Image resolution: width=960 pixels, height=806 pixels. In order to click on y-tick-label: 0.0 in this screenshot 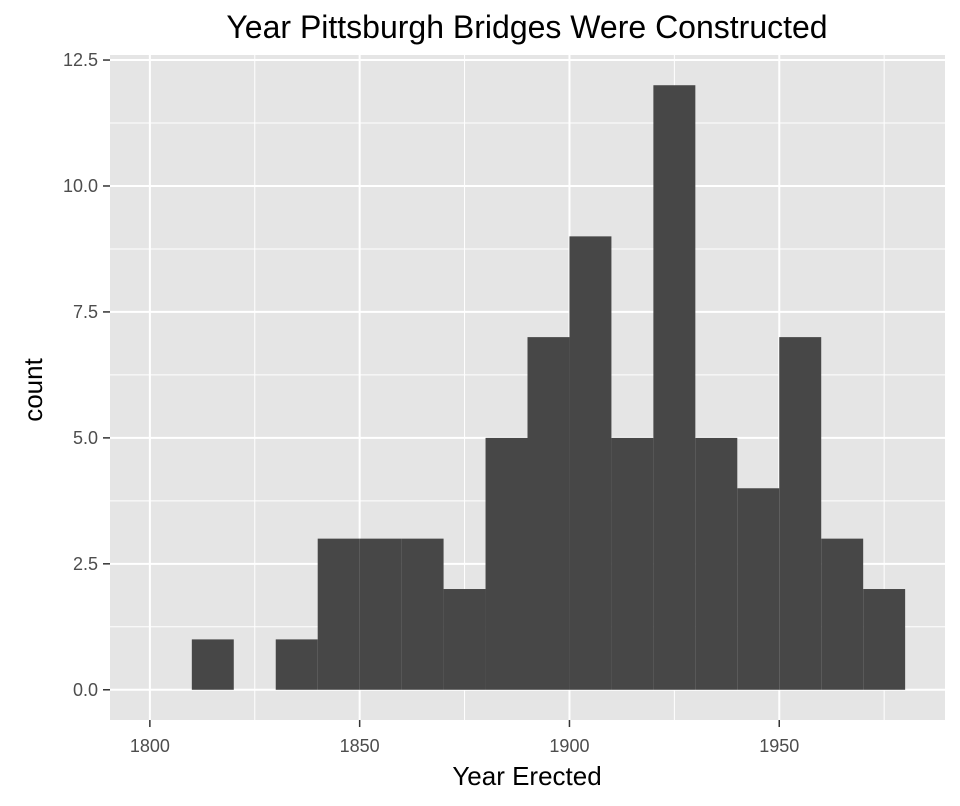, I will do `click(85, 690)`.